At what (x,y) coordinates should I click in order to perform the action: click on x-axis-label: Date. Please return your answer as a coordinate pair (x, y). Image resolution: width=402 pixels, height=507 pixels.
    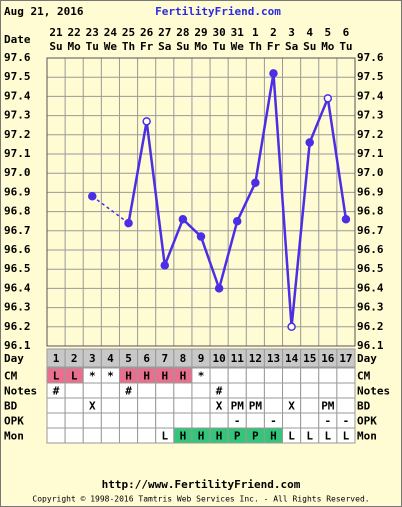
    Looking at the image, I should click on (17, 39).